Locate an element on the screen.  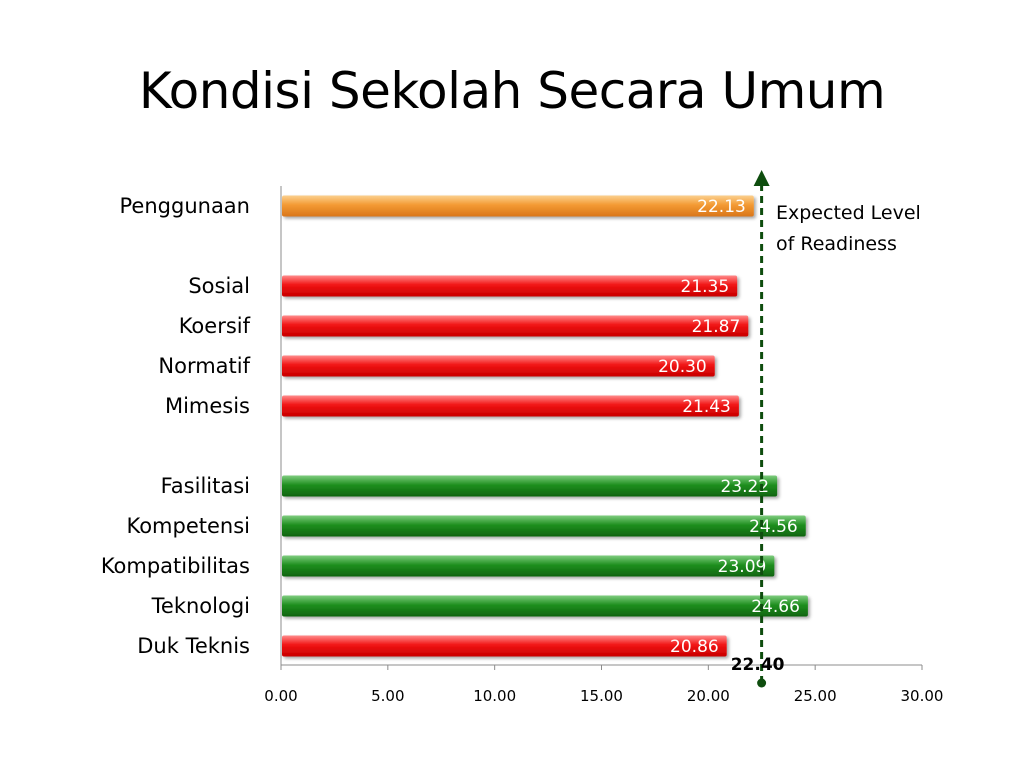
x-tick-label: 5.00 is located at coordinates (387, 696).